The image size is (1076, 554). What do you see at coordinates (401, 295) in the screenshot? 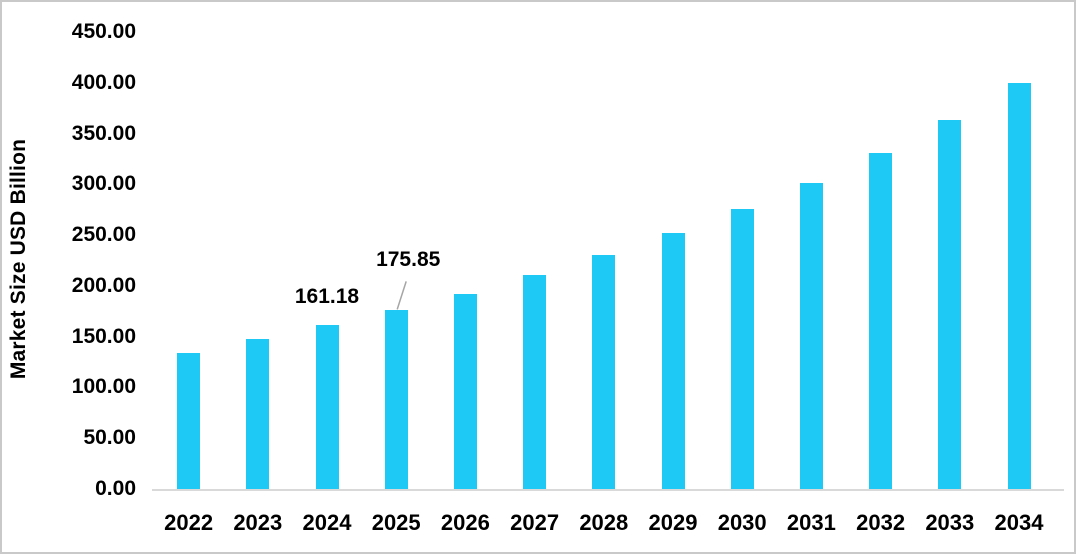
I see `leader-line` at bounding box center [401, 295].